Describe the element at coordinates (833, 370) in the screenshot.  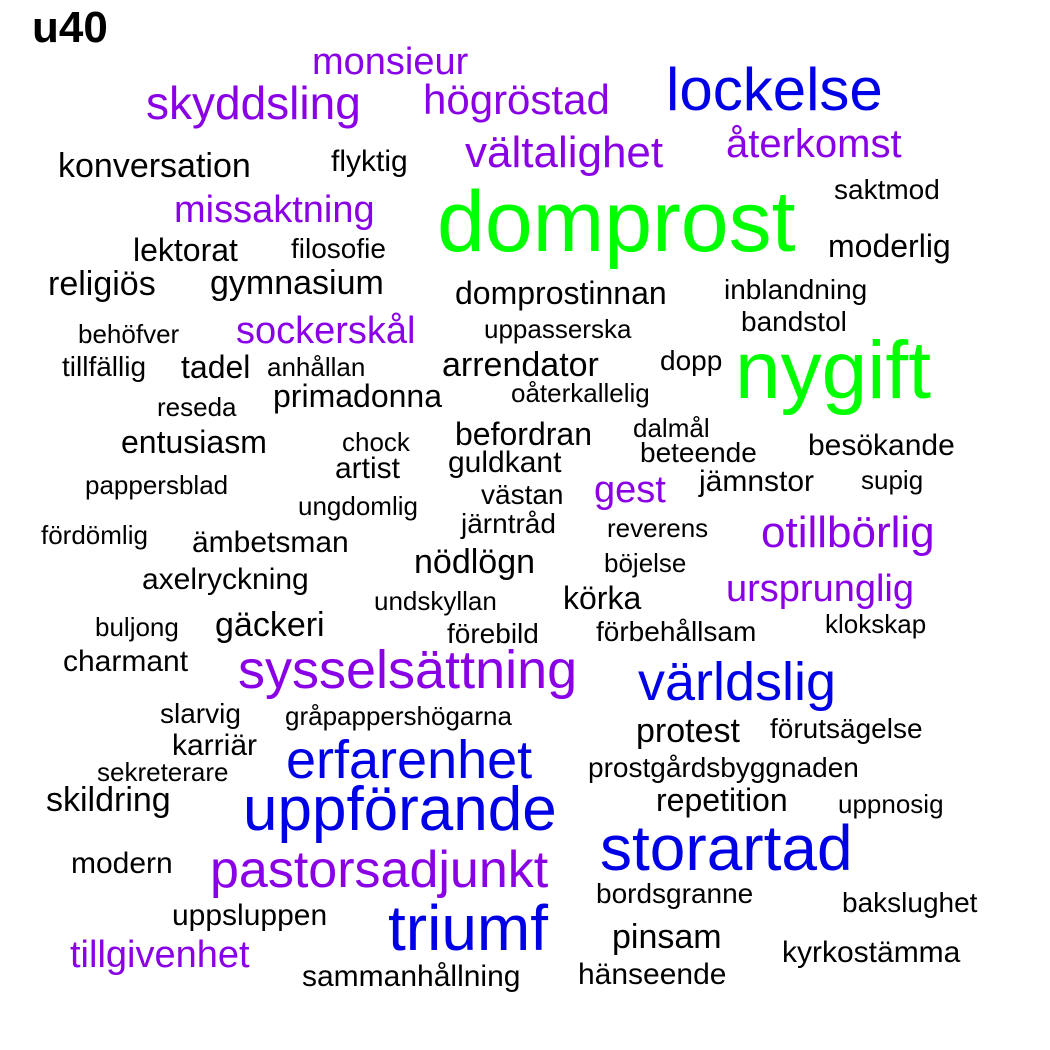
I see `word-nygift: nygift` at that location.